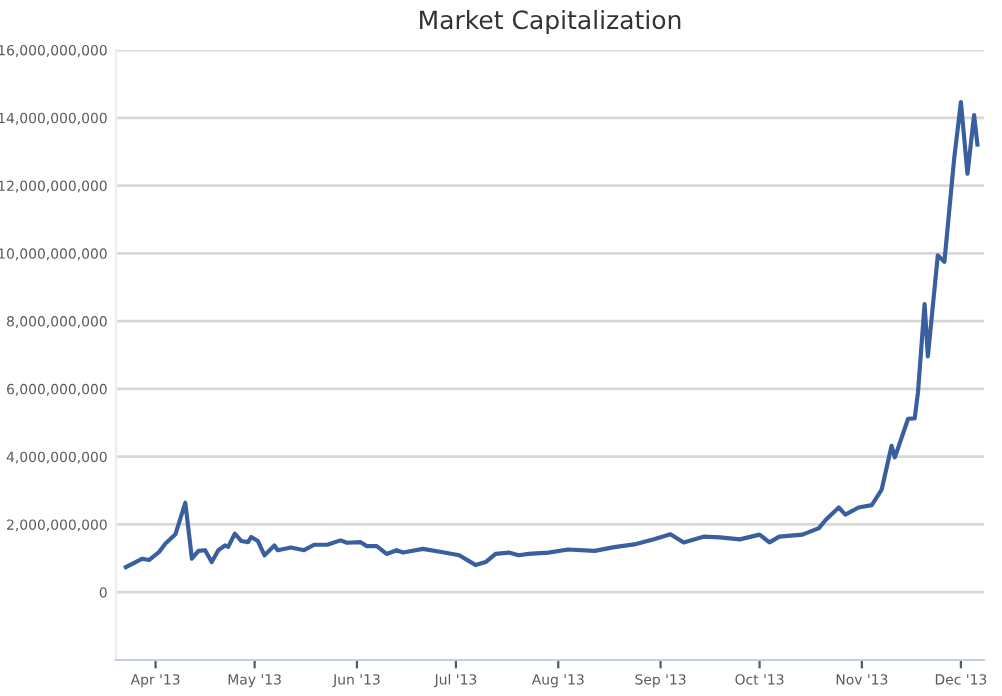 Image resolution: width=1002 pixels, height=696 pixels. Describe the element at coordinates (550, 22) in the screenshot. I see `chart-title: Market Capitalization` at that location.